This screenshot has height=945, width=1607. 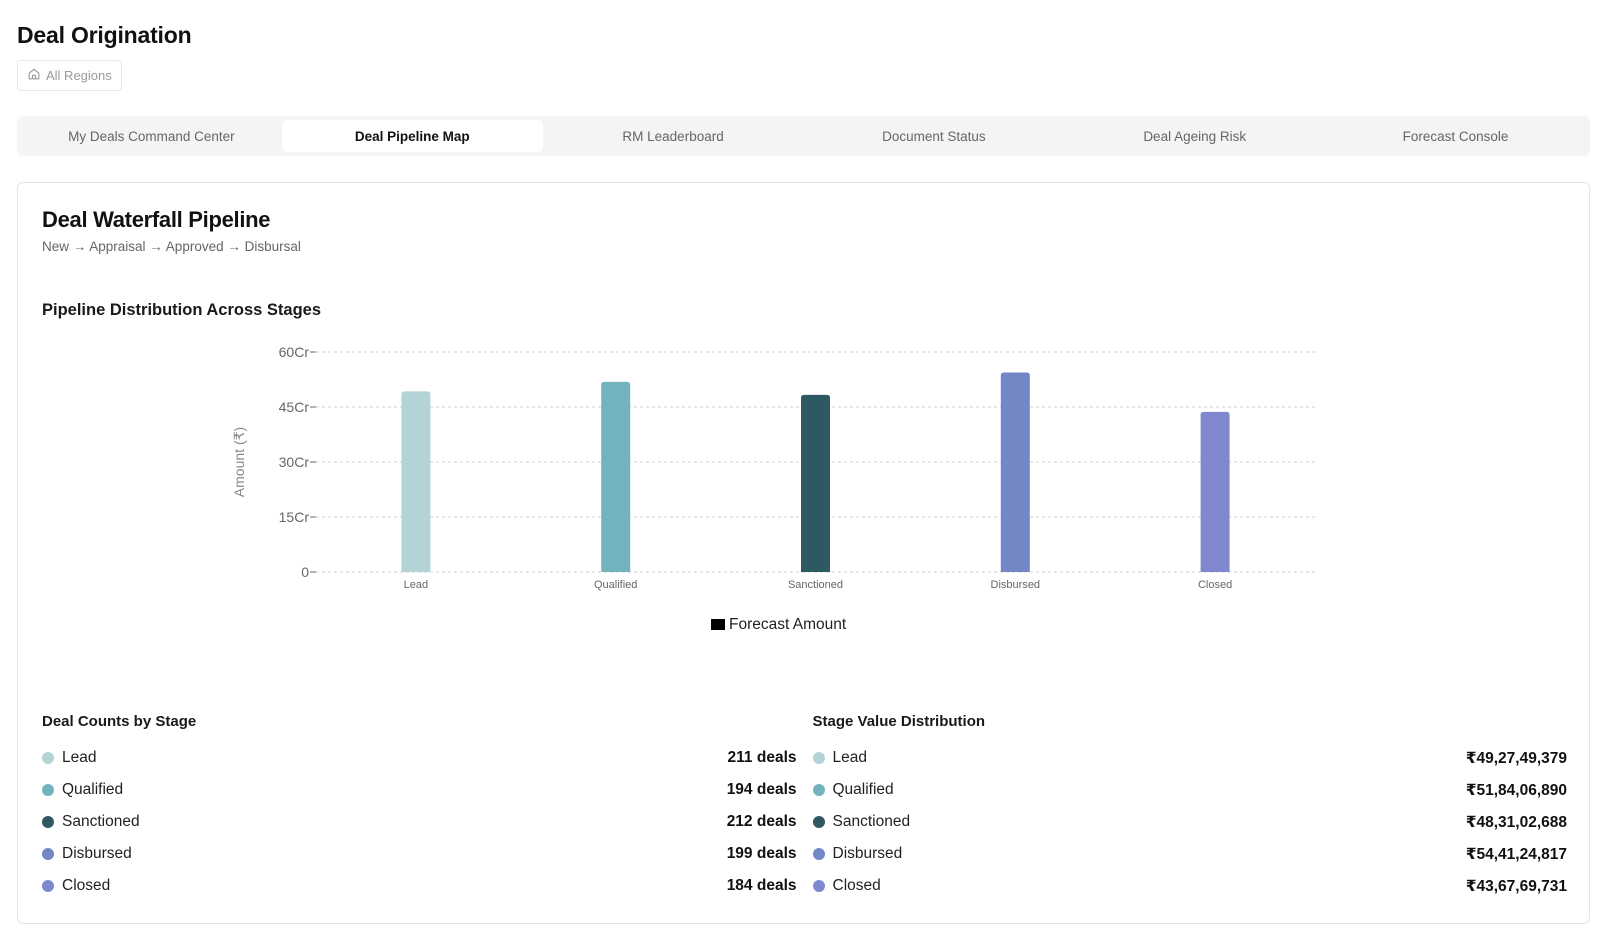 What do you see at coordinates (849, 757) in the screenshot?
I see `stage-value-label: Lead` at bounding box center [849, 757].